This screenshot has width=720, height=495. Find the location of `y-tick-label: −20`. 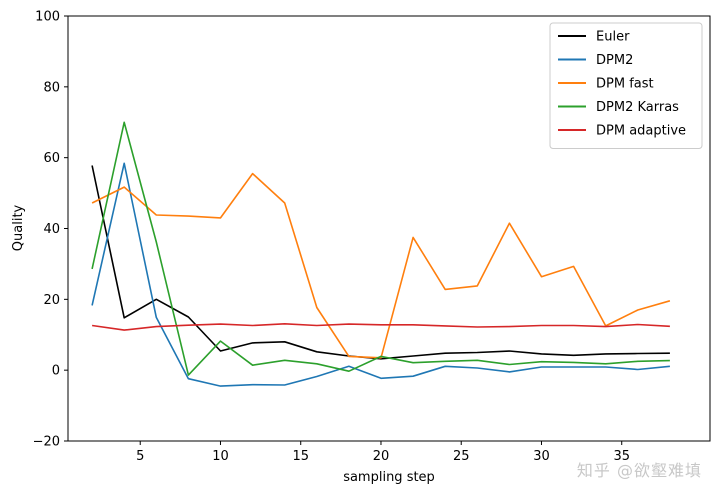

y-tick-label: −20 is located at coordinates (46, 442).